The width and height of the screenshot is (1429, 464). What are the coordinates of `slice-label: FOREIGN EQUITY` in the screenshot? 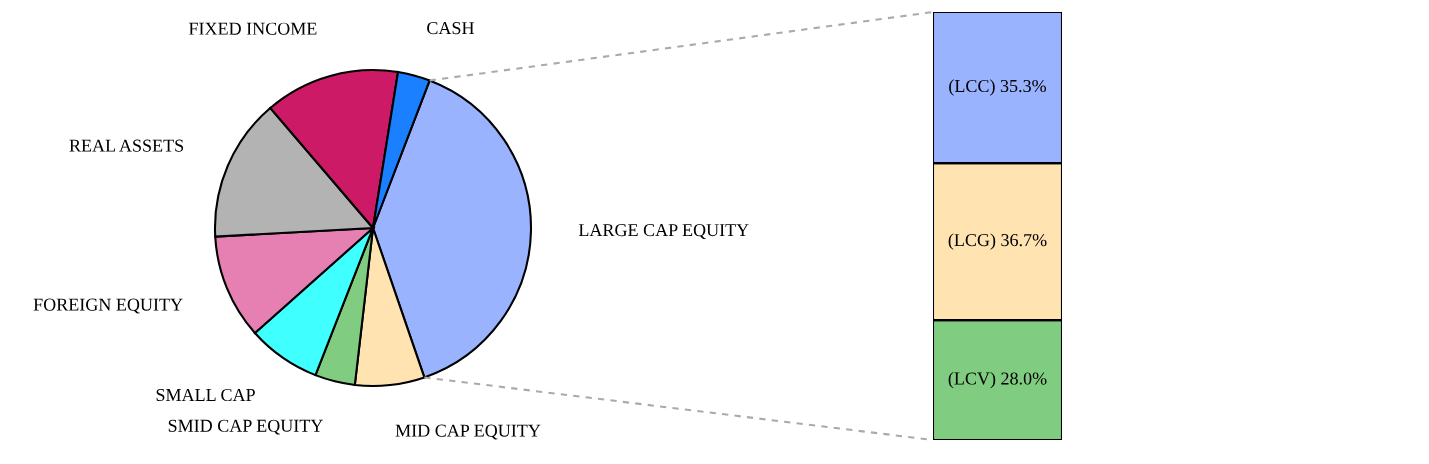 It's located at (108, 306).